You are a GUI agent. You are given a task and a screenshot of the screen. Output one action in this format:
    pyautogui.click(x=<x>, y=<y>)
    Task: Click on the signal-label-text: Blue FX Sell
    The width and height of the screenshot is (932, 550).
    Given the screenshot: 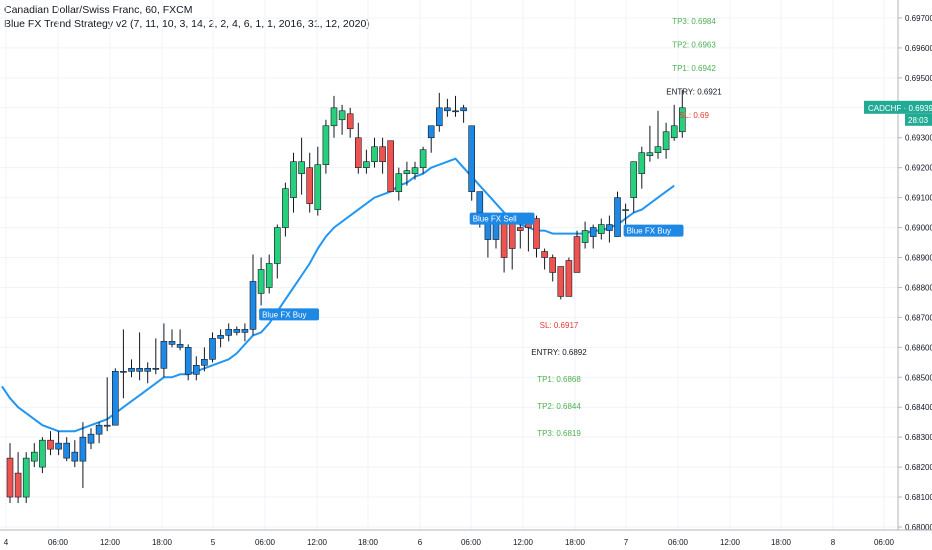 What is the action you would take?
    pyautogui.click(x=495, y=219)
    